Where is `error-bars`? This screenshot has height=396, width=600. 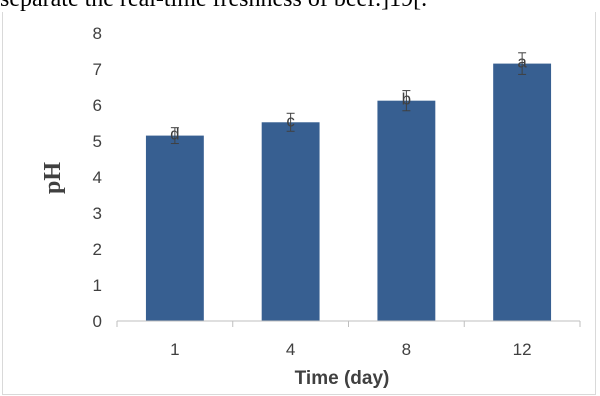 error-bars is located at coordinates (348, 98).